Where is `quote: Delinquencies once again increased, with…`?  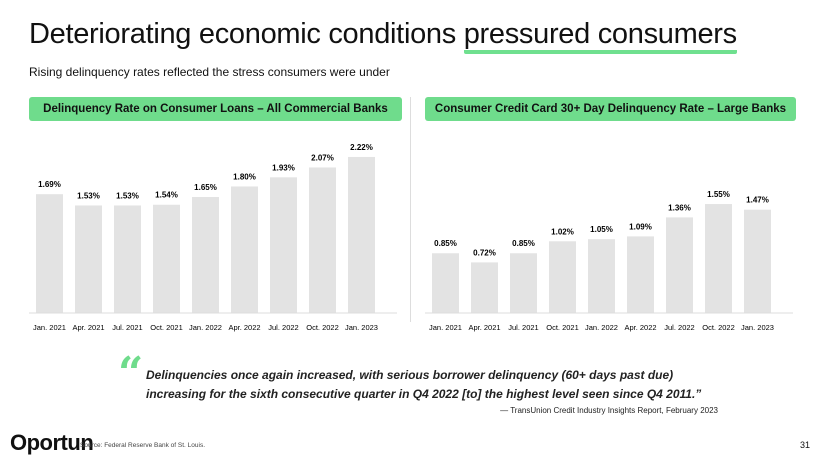
quote: Delinquencies once again increased, with… is located at coordinates (423, 385).